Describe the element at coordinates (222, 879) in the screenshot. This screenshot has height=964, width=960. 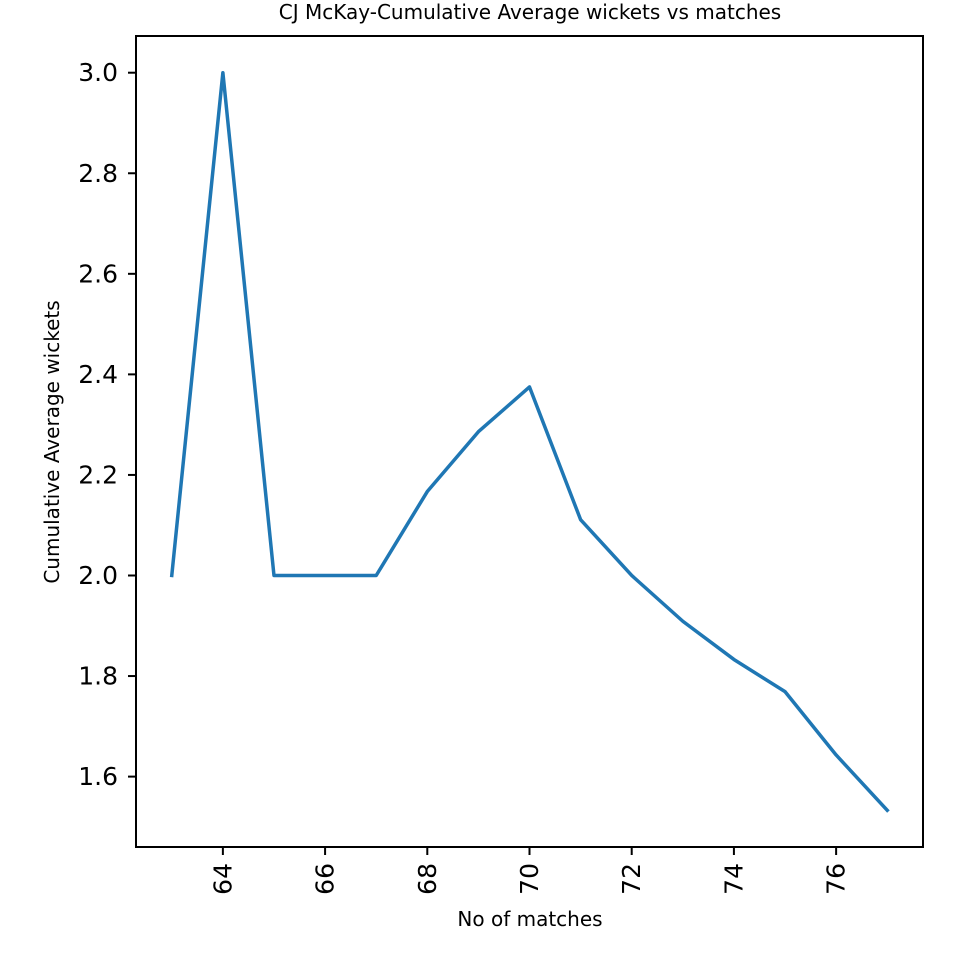
I see `x-tick-label: 64` at that location.